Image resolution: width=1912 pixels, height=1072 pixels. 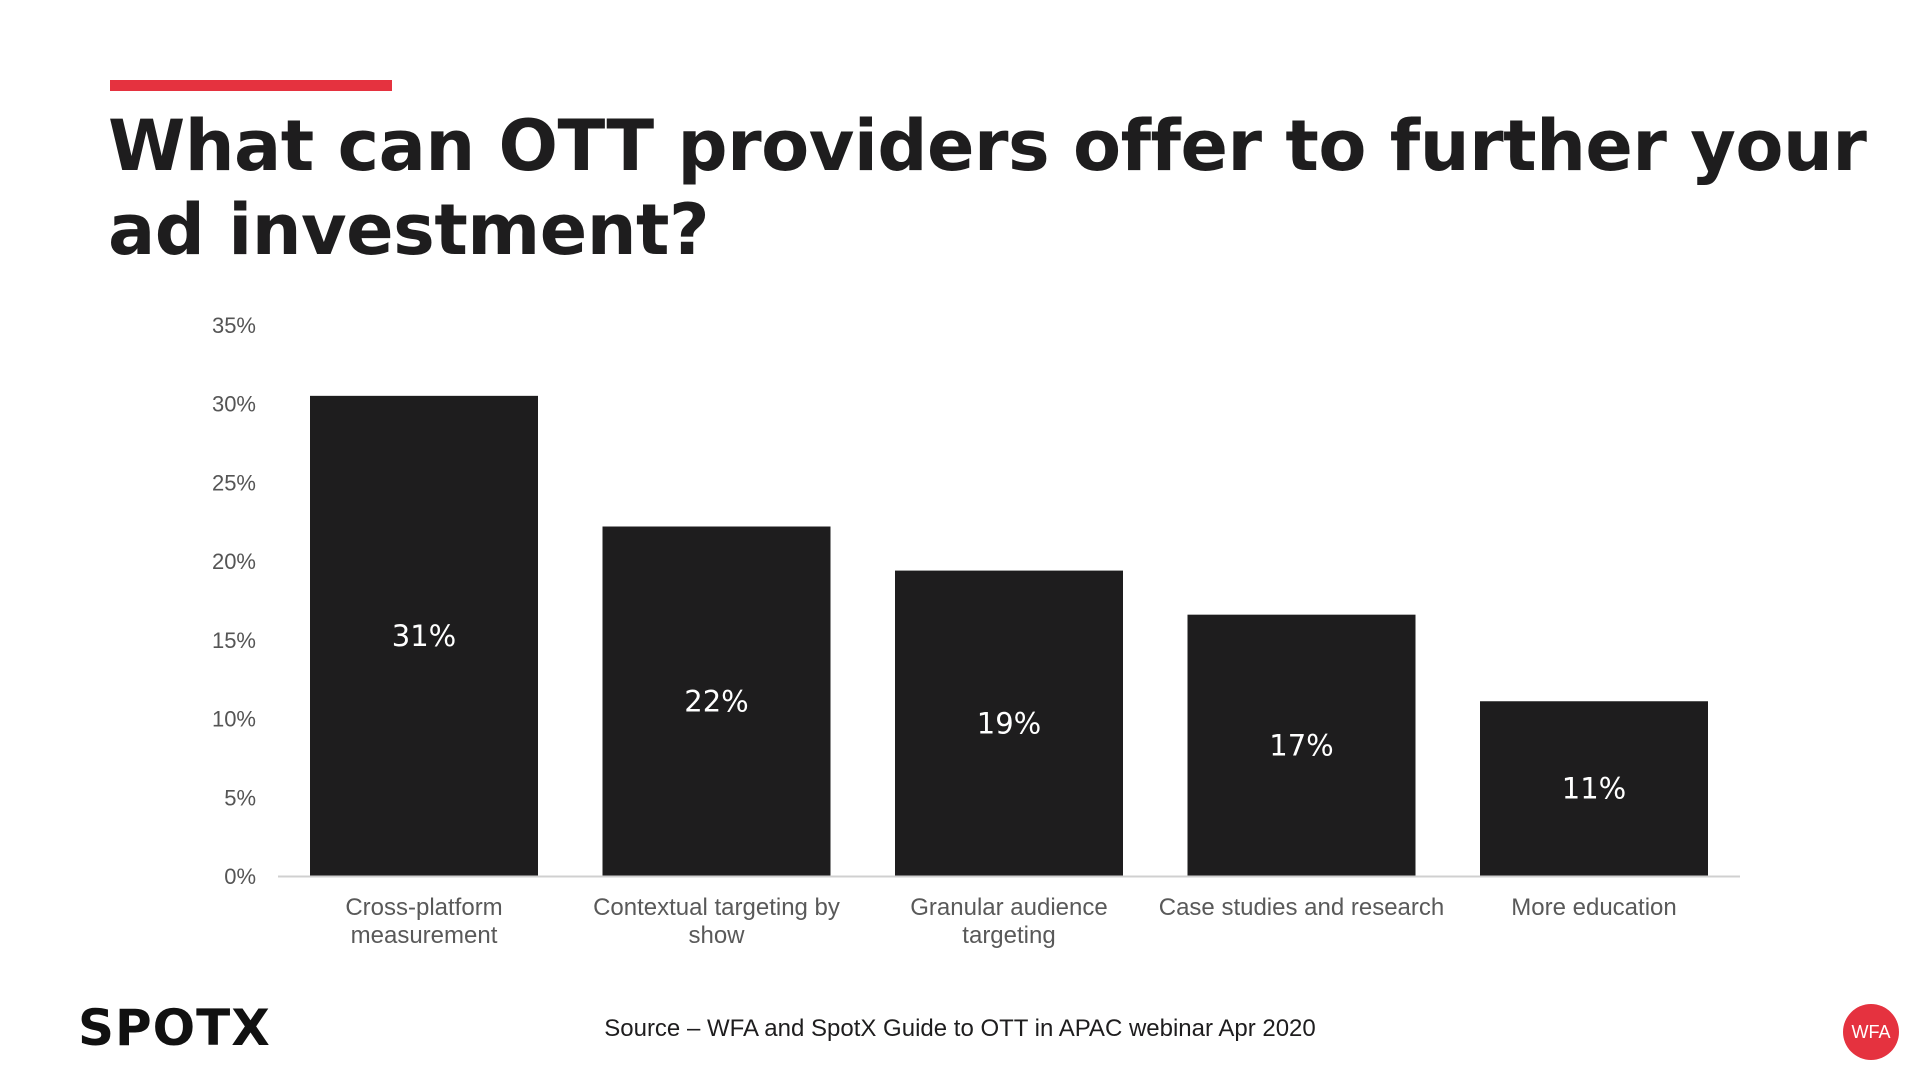 I want to click on wfa-badge: WFA, so click(x=1871, y=1032).